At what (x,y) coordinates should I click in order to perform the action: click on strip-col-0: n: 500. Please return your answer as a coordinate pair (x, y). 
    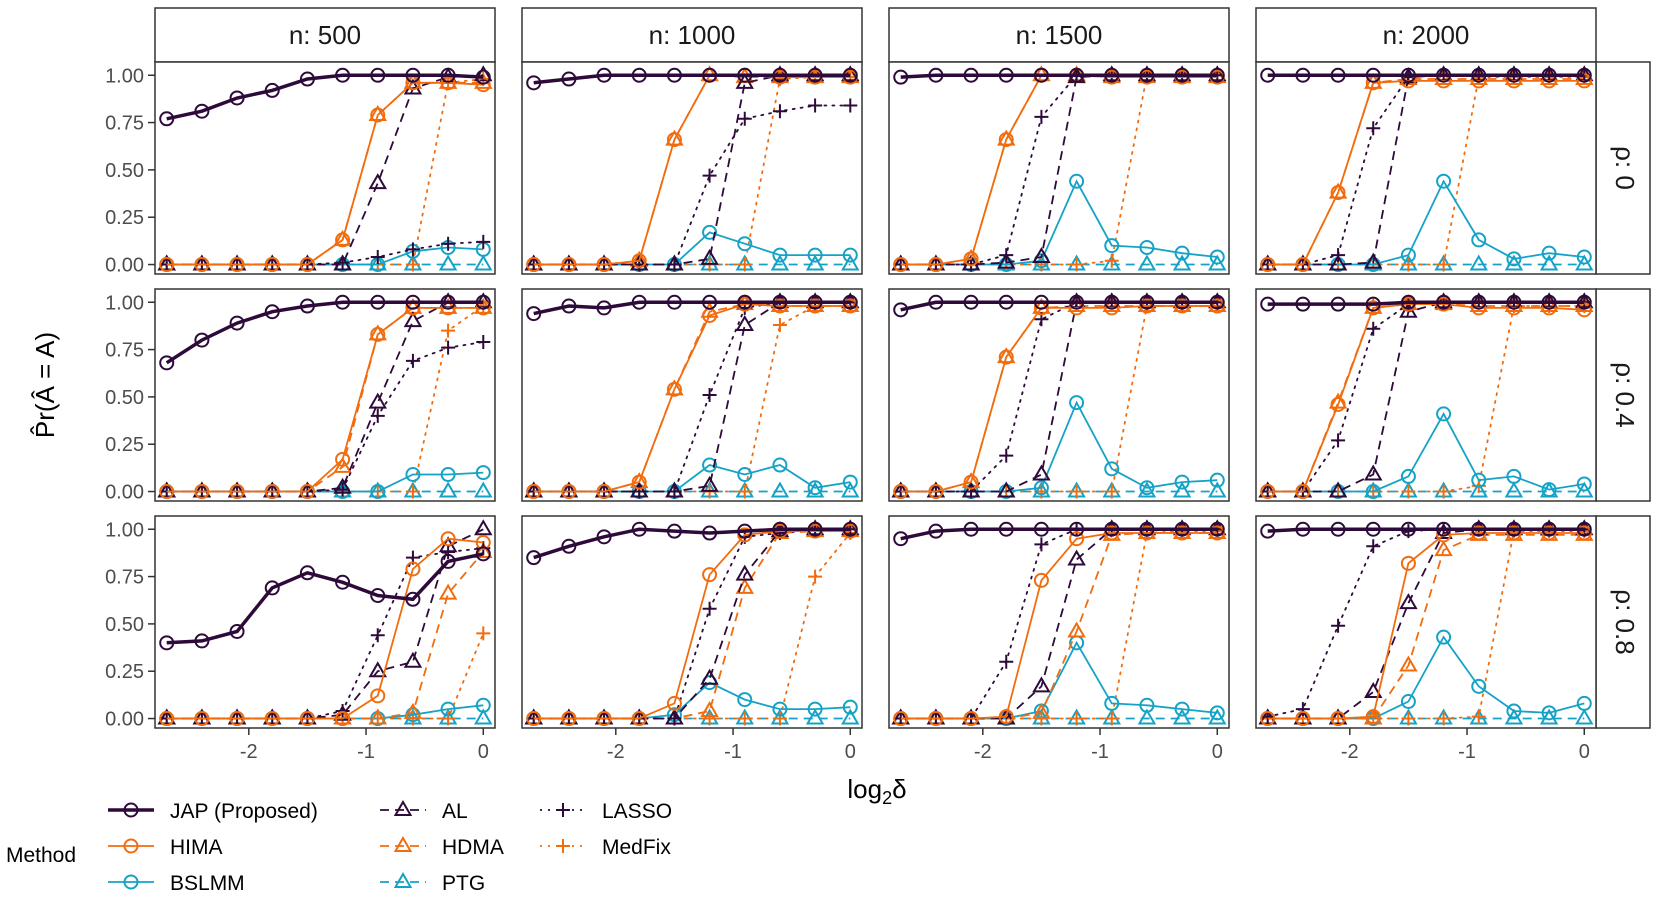
    Looking at the image, I should click on (325, 35).